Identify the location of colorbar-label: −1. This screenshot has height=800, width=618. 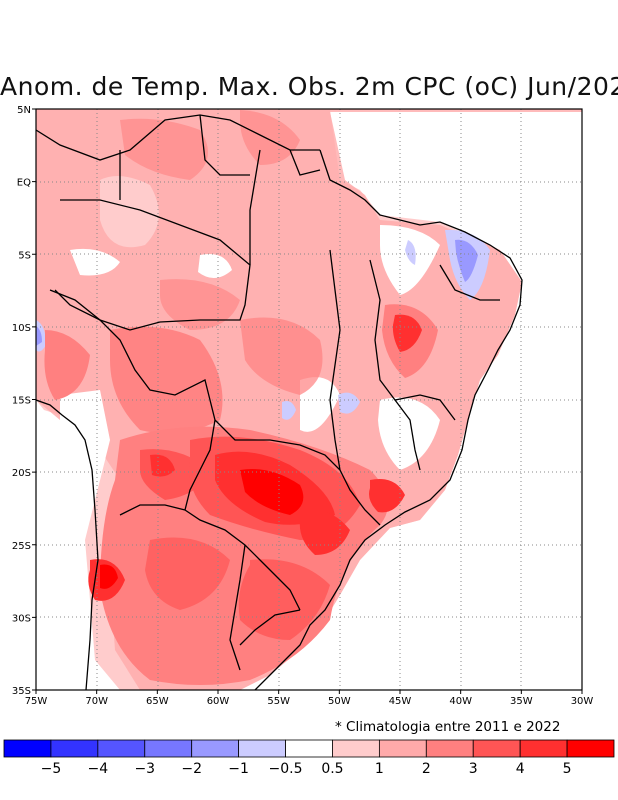
(238, 769).